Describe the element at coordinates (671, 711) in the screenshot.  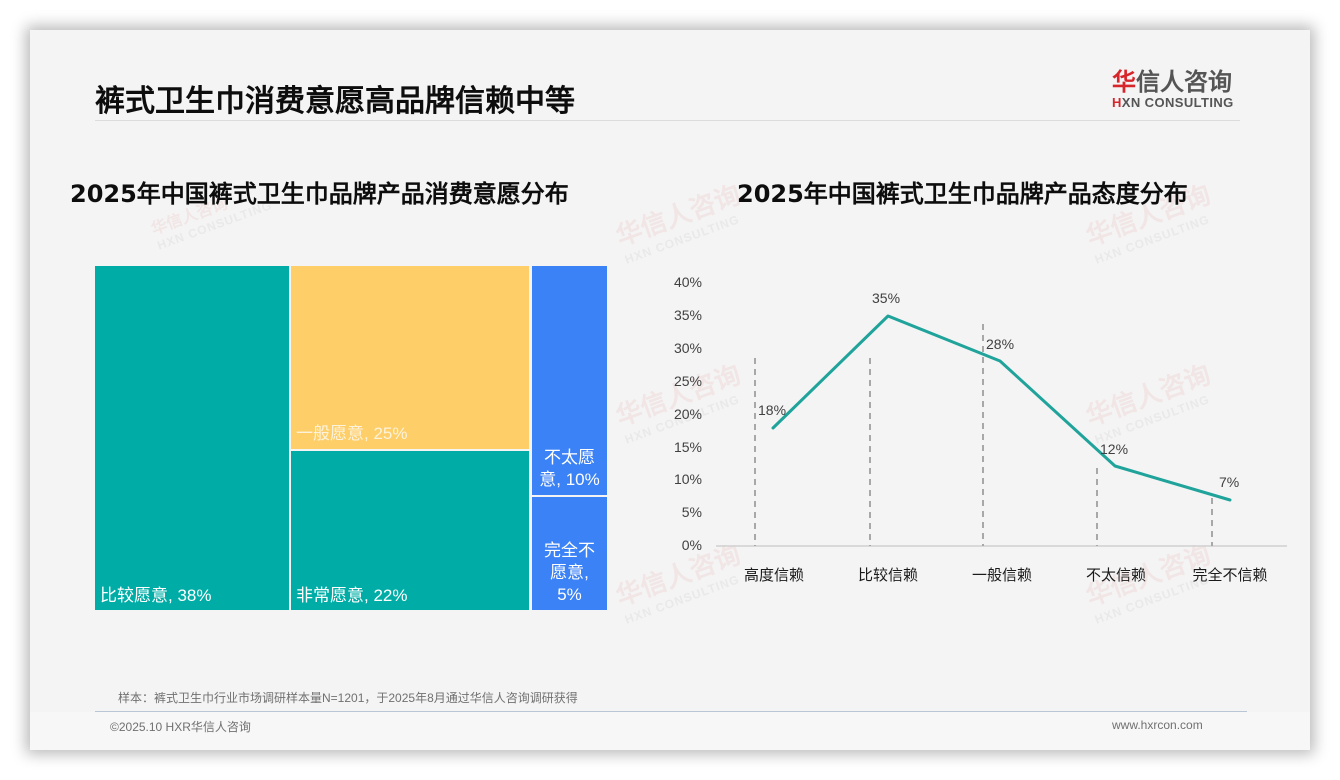
I see `footer-divider` at that location.